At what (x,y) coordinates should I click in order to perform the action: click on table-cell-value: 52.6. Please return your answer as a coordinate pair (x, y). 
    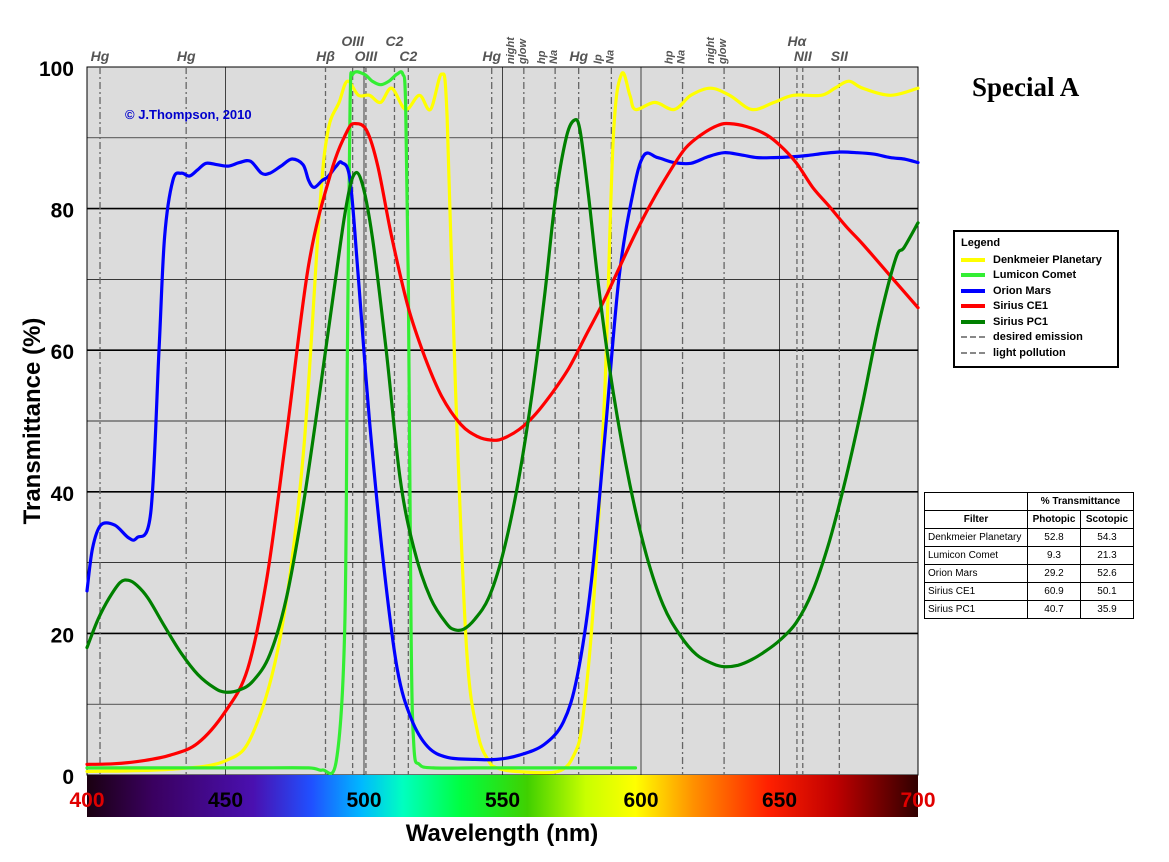
    Looking at the image, I should click on (1107, 573).